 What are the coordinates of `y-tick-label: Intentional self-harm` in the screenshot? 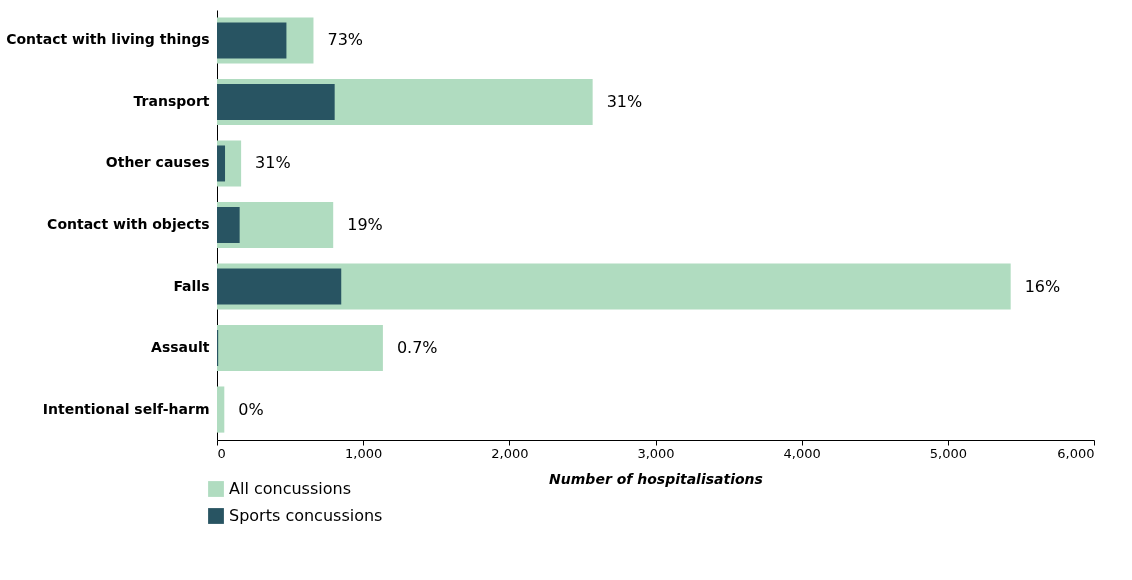 It's located at (126, 408).